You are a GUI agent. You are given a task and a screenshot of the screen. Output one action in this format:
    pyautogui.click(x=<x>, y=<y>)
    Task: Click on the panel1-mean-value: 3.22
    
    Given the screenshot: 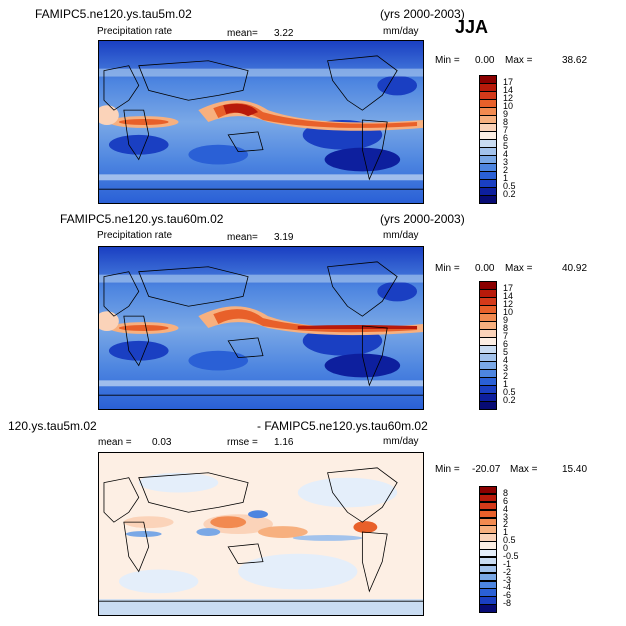 What is the action you would take?
    pyautogui.click(x=284, y=33)
    